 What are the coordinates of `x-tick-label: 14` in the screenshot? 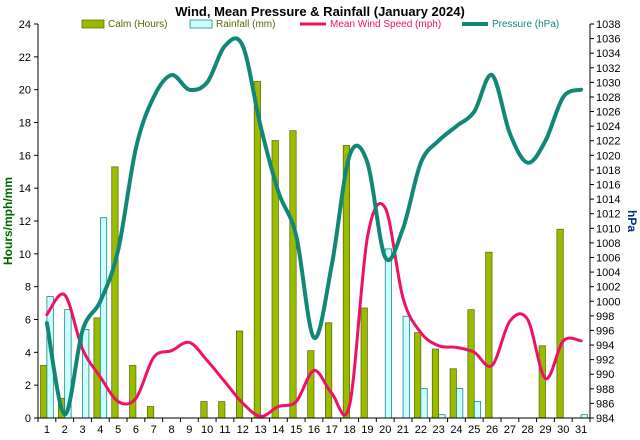 It's located at (278, 430).